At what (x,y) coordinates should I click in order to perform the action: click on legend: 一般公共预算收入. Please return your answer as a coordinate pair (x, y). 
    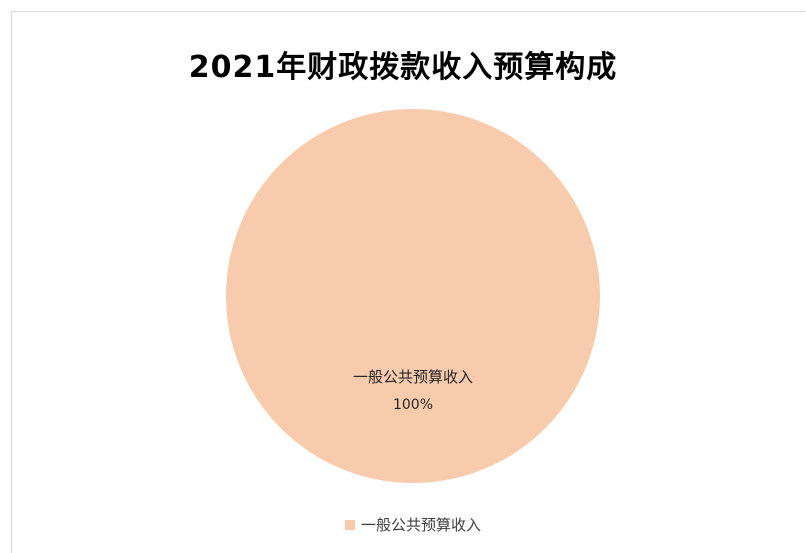
    Looking at the image, I should click on (403, 524).